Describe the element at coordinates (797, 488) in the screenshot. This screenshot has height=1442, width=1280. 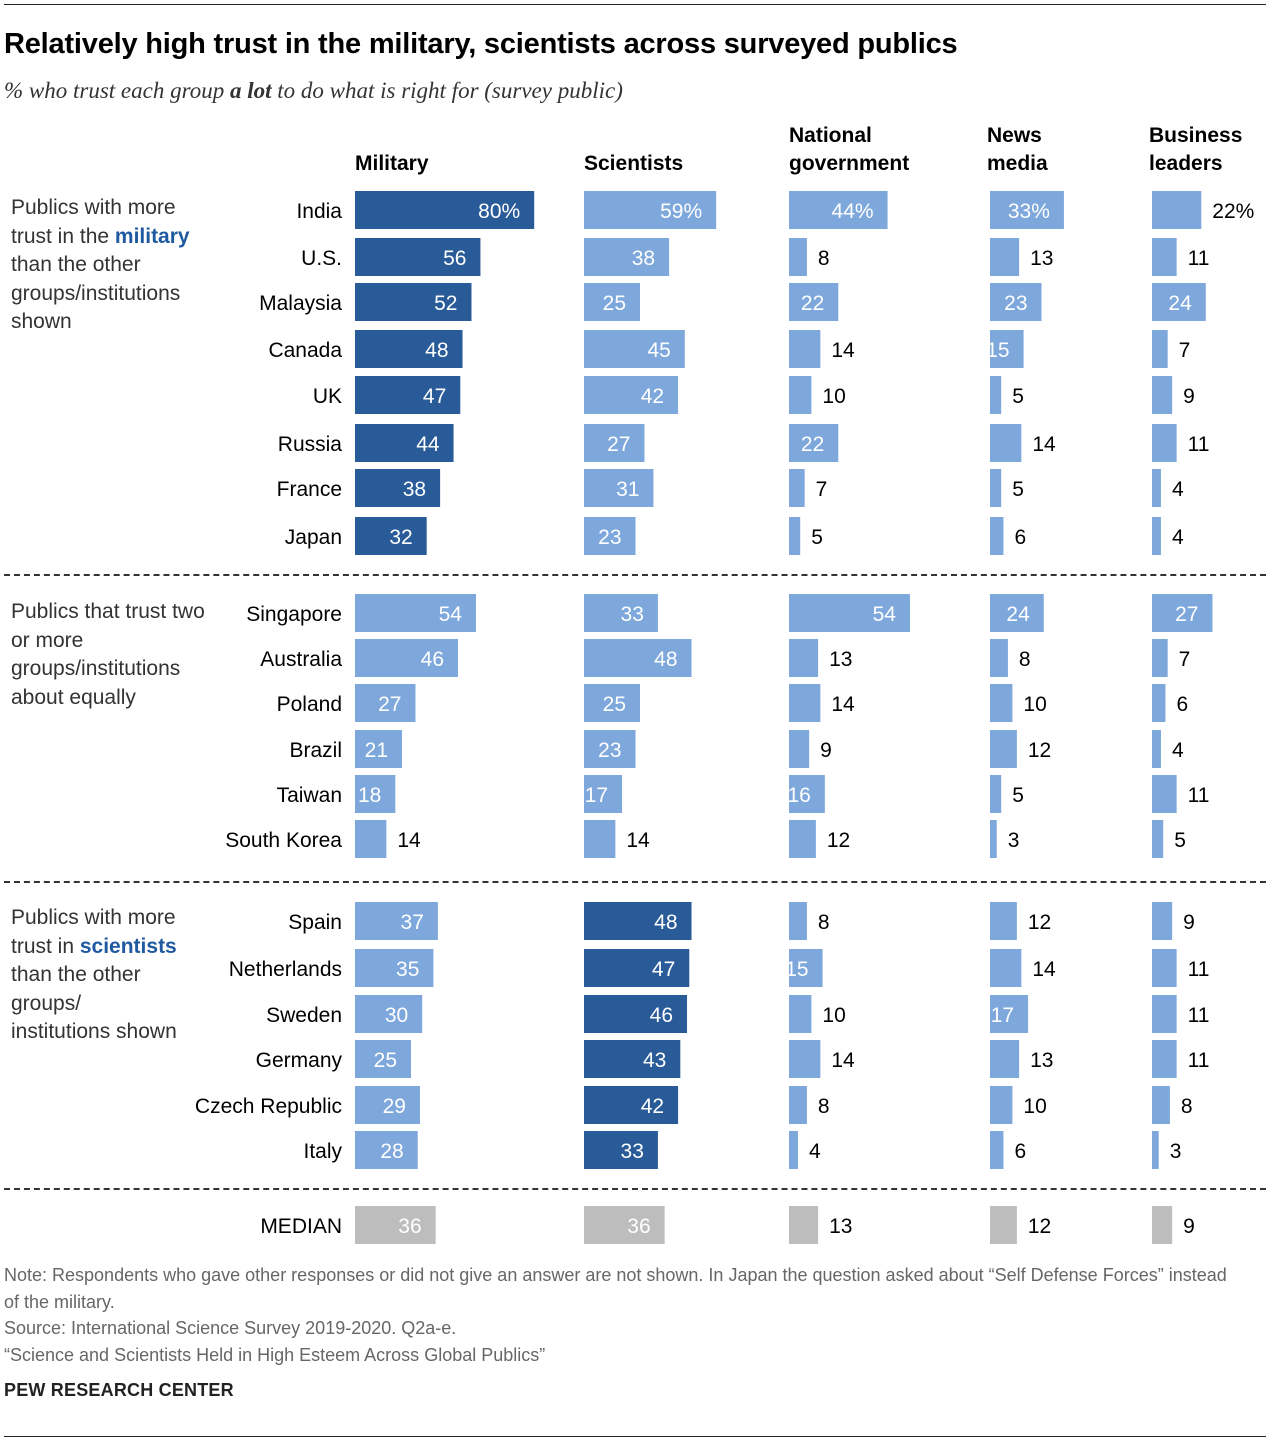
I see `france-national-government-bar` at that location.